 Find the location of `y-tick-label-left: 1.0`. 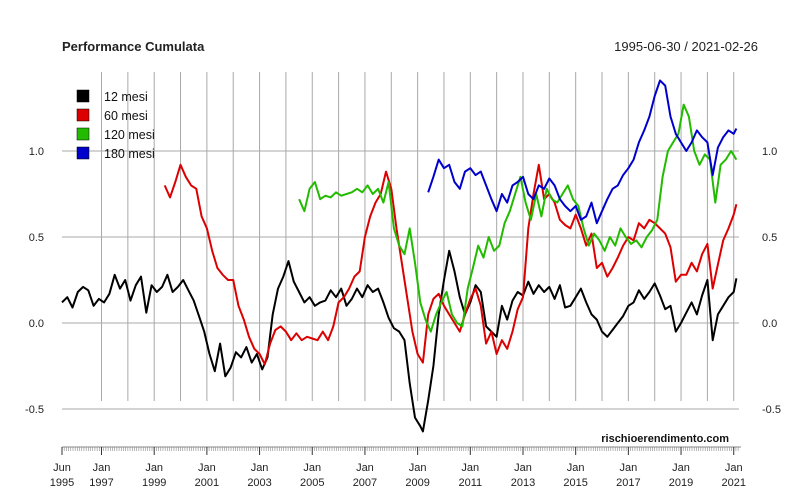

y-tick-label-left: 1.0 is located at coordinates (36, 152).